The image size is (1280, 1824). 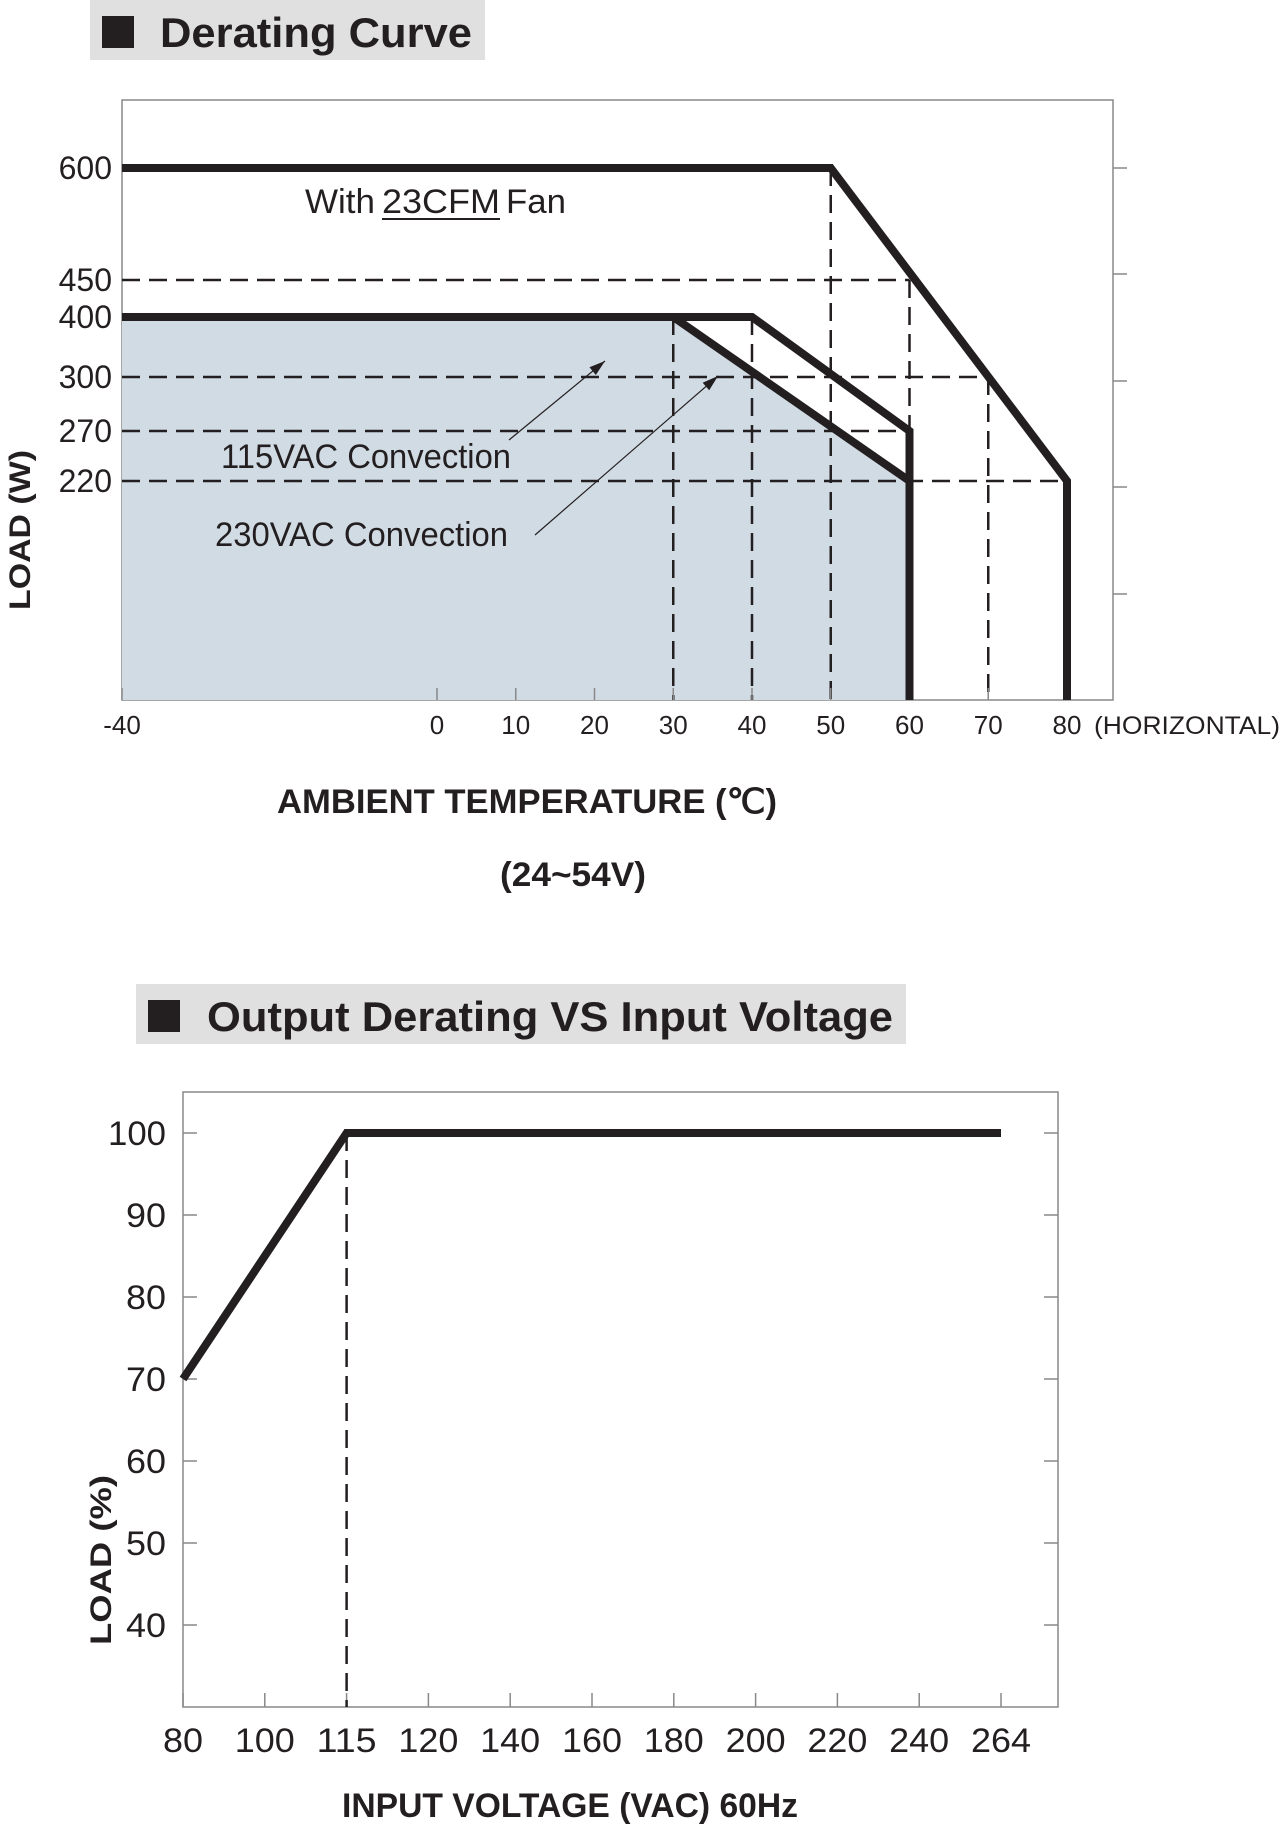 What do you see at coordinates (85, 481) in the screenshot?
I see `y-tick-label: 220` at bounding box center [85, 481].